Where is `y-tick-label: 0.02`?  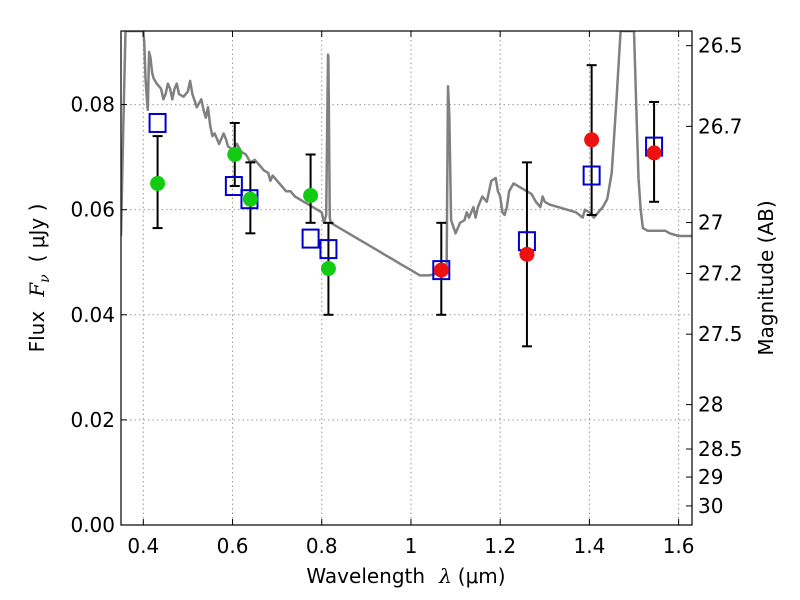
y-tick-label: 0.02 is located at coordinates (92, 420).